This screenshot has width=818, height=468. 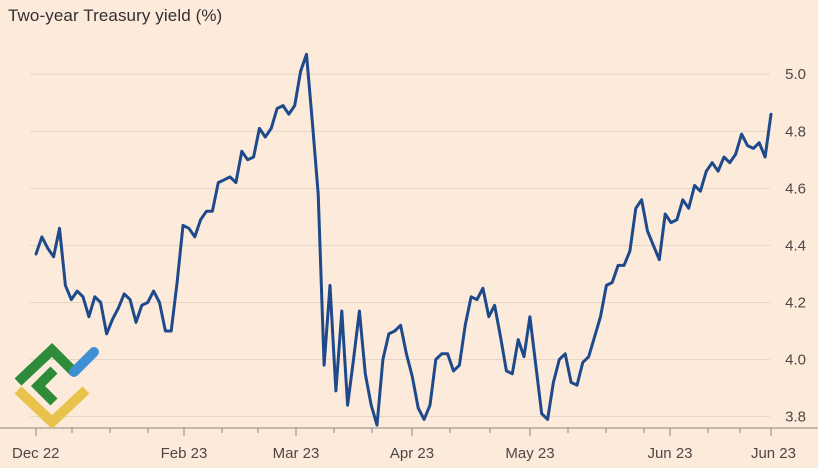 What do you see at coordinates (795, 360) in the screenshot?
I see `y-tick-label: 4.0` at bounding box center [795, 360].